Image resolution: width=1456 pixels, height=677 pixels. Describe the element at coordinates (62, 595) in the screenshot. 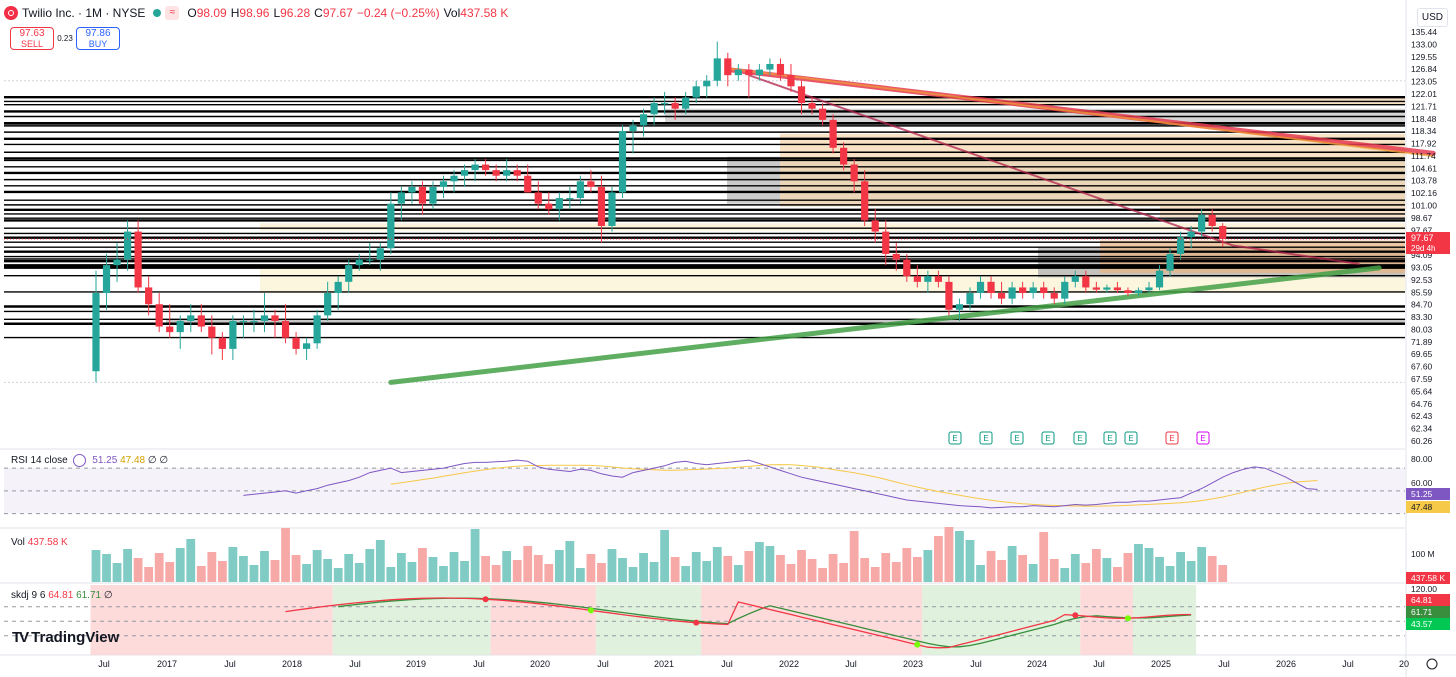

I see `skdj-legend: skdj 9 6 64.81 61.71 ∅` at that location.